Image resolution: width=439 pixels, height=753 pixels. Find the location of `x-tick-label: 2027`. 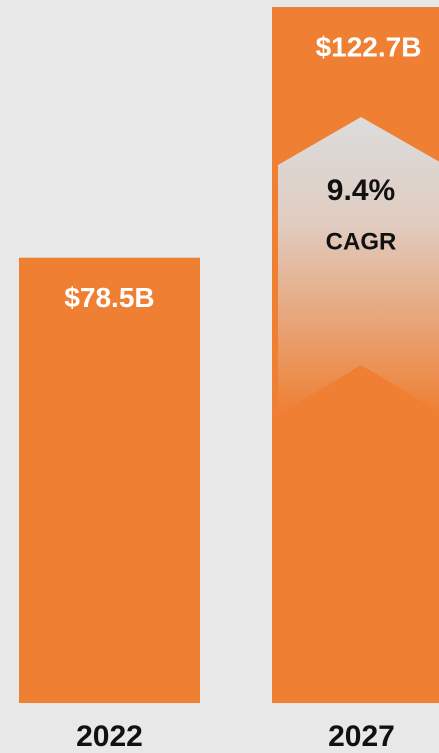

x-tick-label: 2027 is located at coordinates (361, 736).